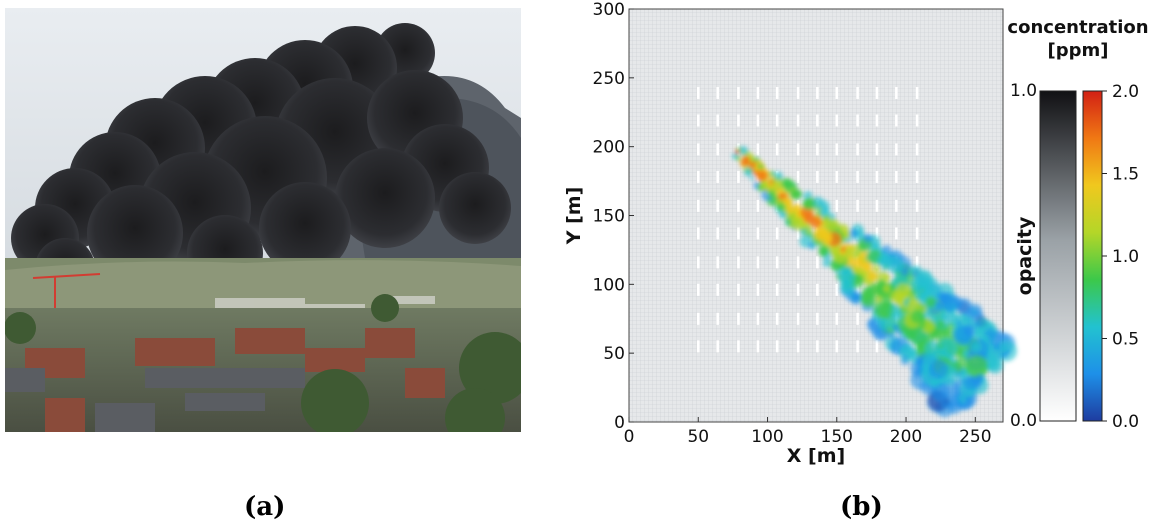  I want to click on caption-b: (b), so click(861, 507).